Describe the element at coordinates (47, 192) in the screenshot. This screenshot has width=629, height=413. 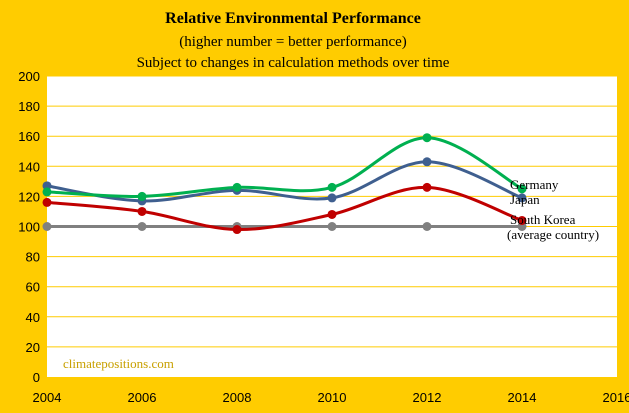
I see `data-point-germany-2004` at that location.